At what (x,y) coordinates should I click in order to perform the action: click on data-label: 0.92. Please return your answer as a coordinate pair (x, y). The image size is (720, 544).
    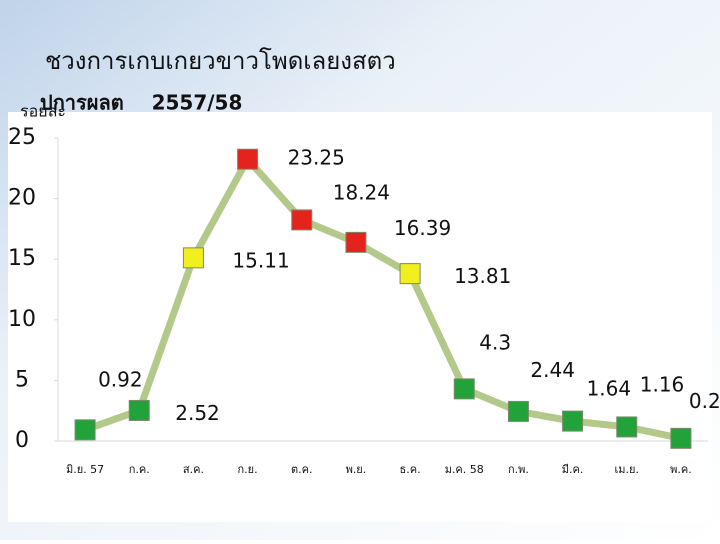
    Looking at the image, I should click on (120, 379).